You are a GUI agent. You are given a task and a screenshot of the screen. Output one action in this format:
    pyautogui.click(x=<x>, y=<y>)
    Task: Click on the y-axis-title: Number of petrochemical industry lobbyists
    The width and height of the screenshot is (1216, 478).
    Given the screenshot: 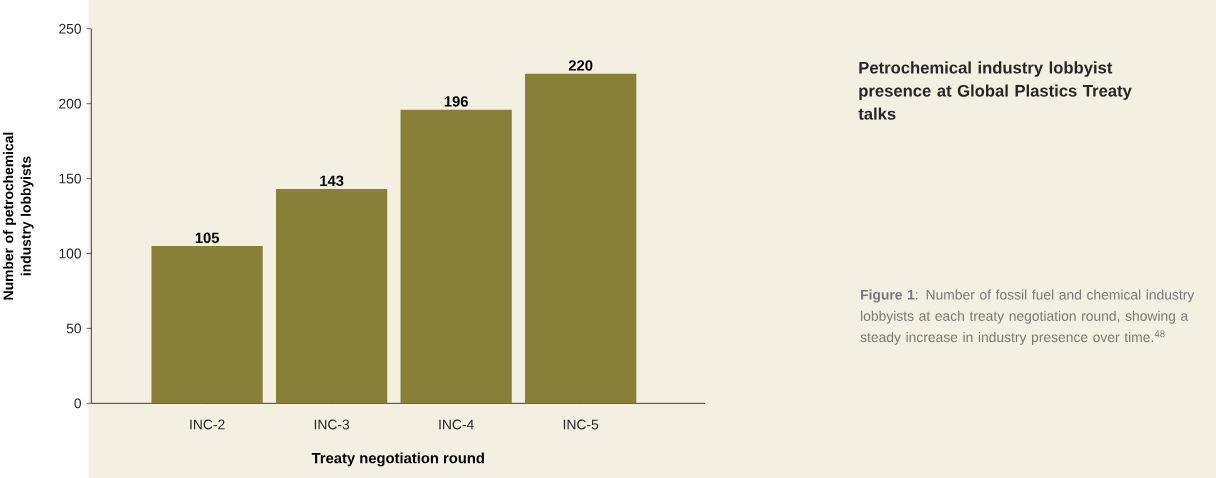 What is the action you would take?
    pyautogui.click(x=18, y=216)
    